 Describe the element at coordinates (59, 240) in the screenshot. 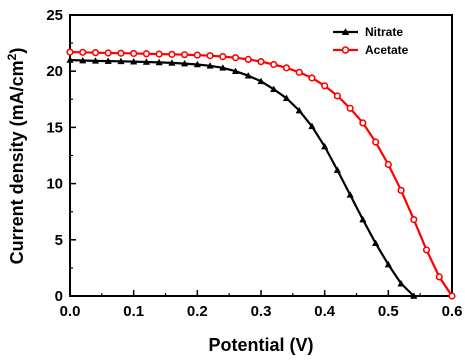

I see `y-tick-label: 5` at that location.